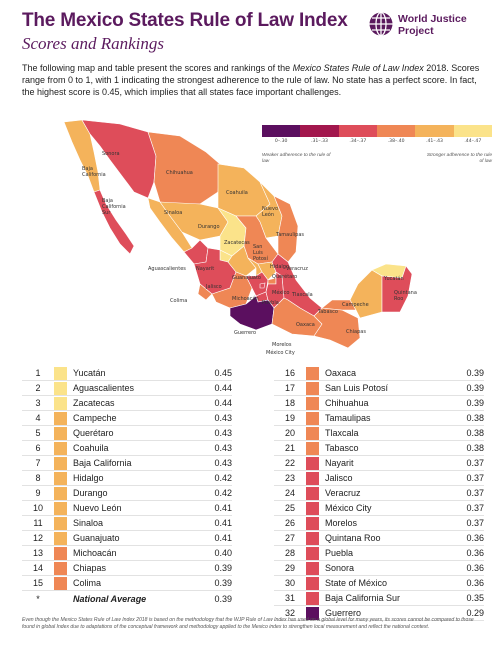 This screenshot has width=500, height=652. I want to click on ranking-row: 11 Sinaloa 0.41, so click(127, 523).